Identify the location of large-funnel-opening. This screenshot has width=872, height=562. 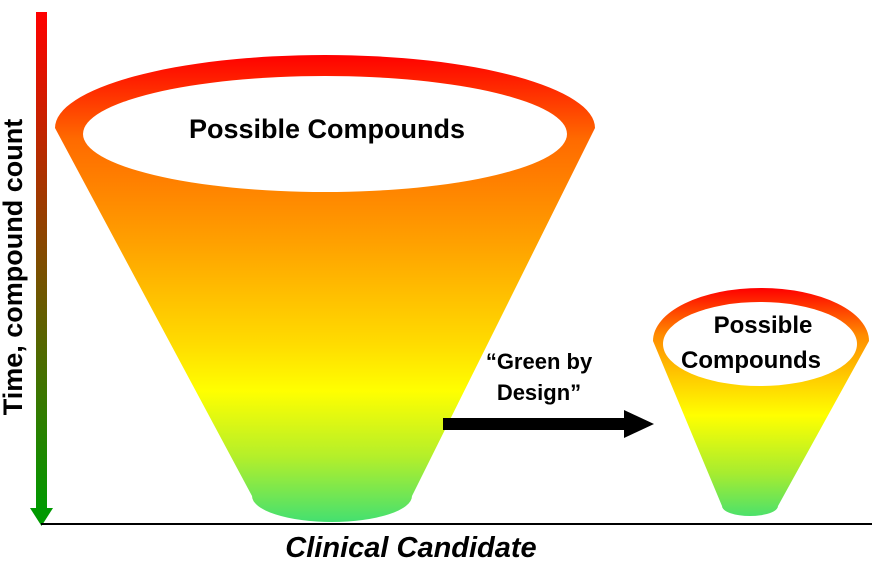
(325, 134).